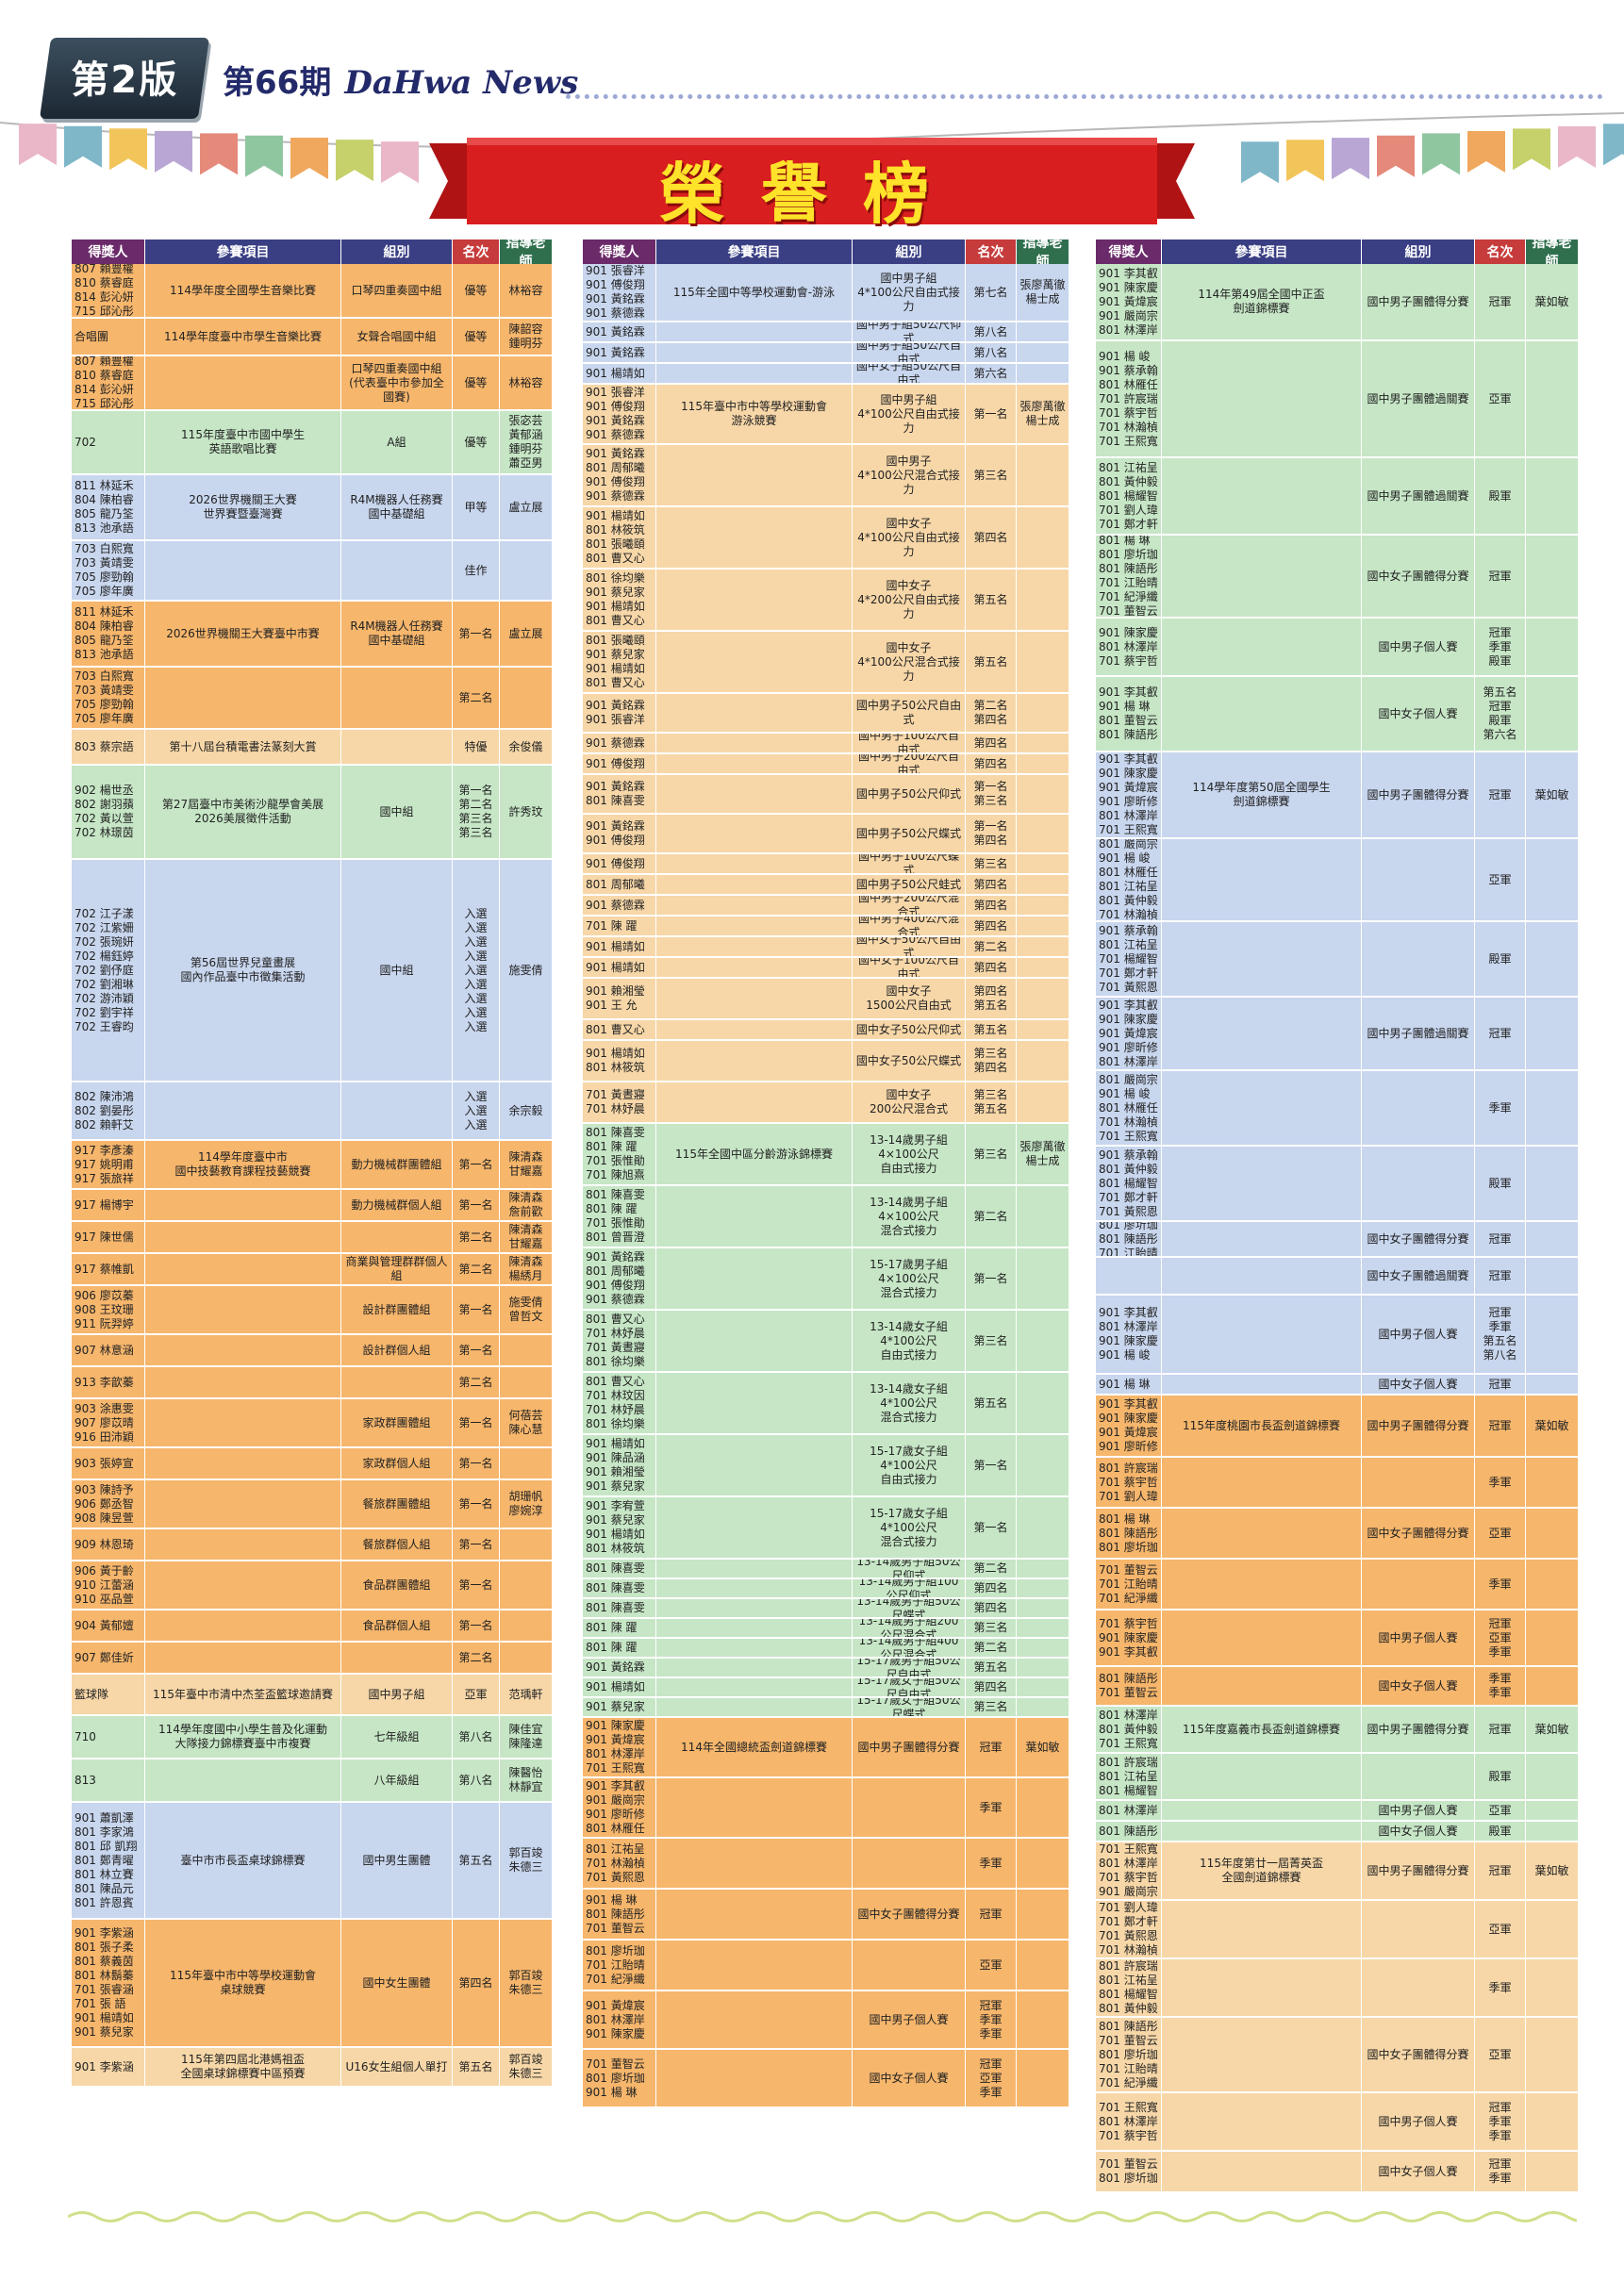  I want to click on event-cell: 2026世界機關王大賽臺中市賽, so click(243, 634).